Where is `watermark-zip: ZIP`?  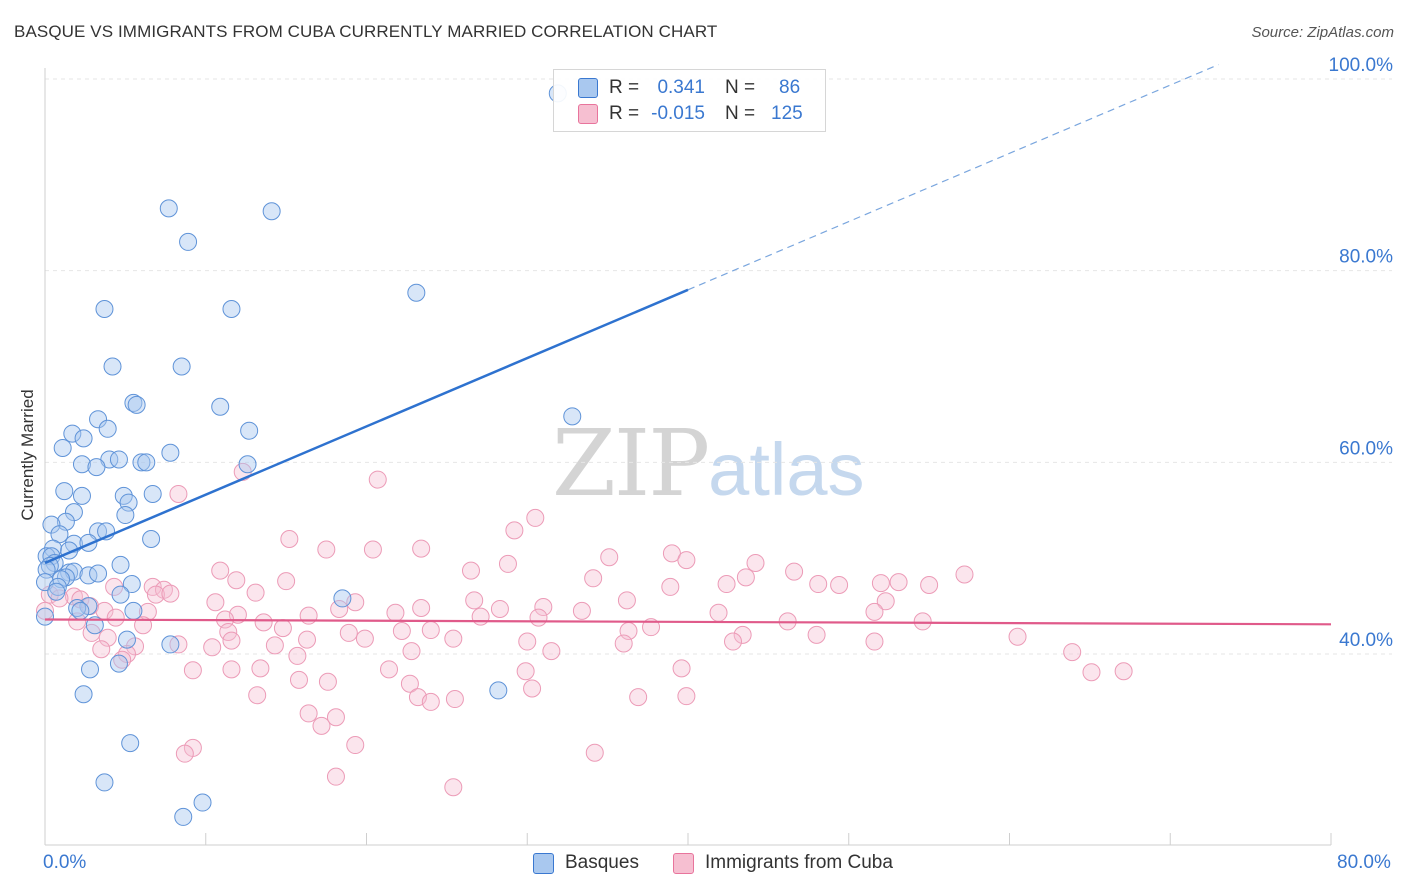 watermark-zip: ZIP is located at coordinates (631, 463).